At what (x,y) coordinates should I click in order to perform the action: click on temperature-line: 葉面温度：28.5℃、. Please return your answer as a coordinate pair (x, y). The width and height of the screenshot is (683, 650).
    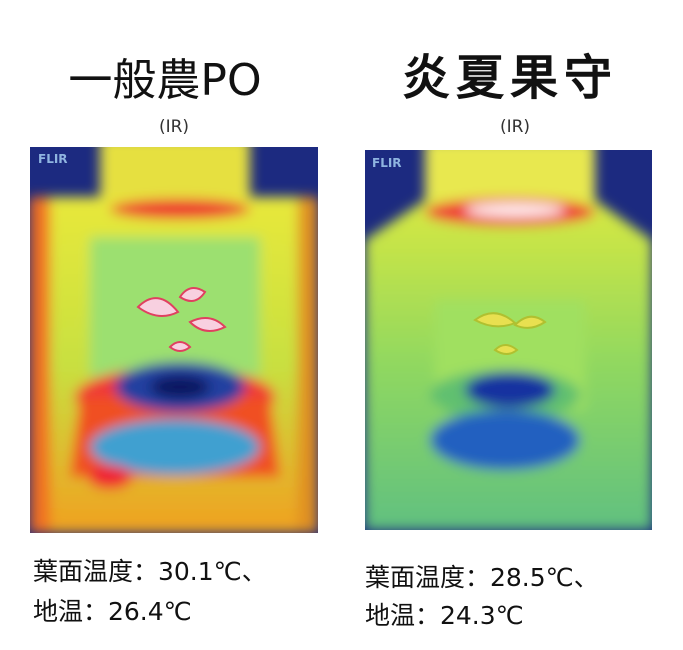
    Looking at the image, I should click on (482, 577).